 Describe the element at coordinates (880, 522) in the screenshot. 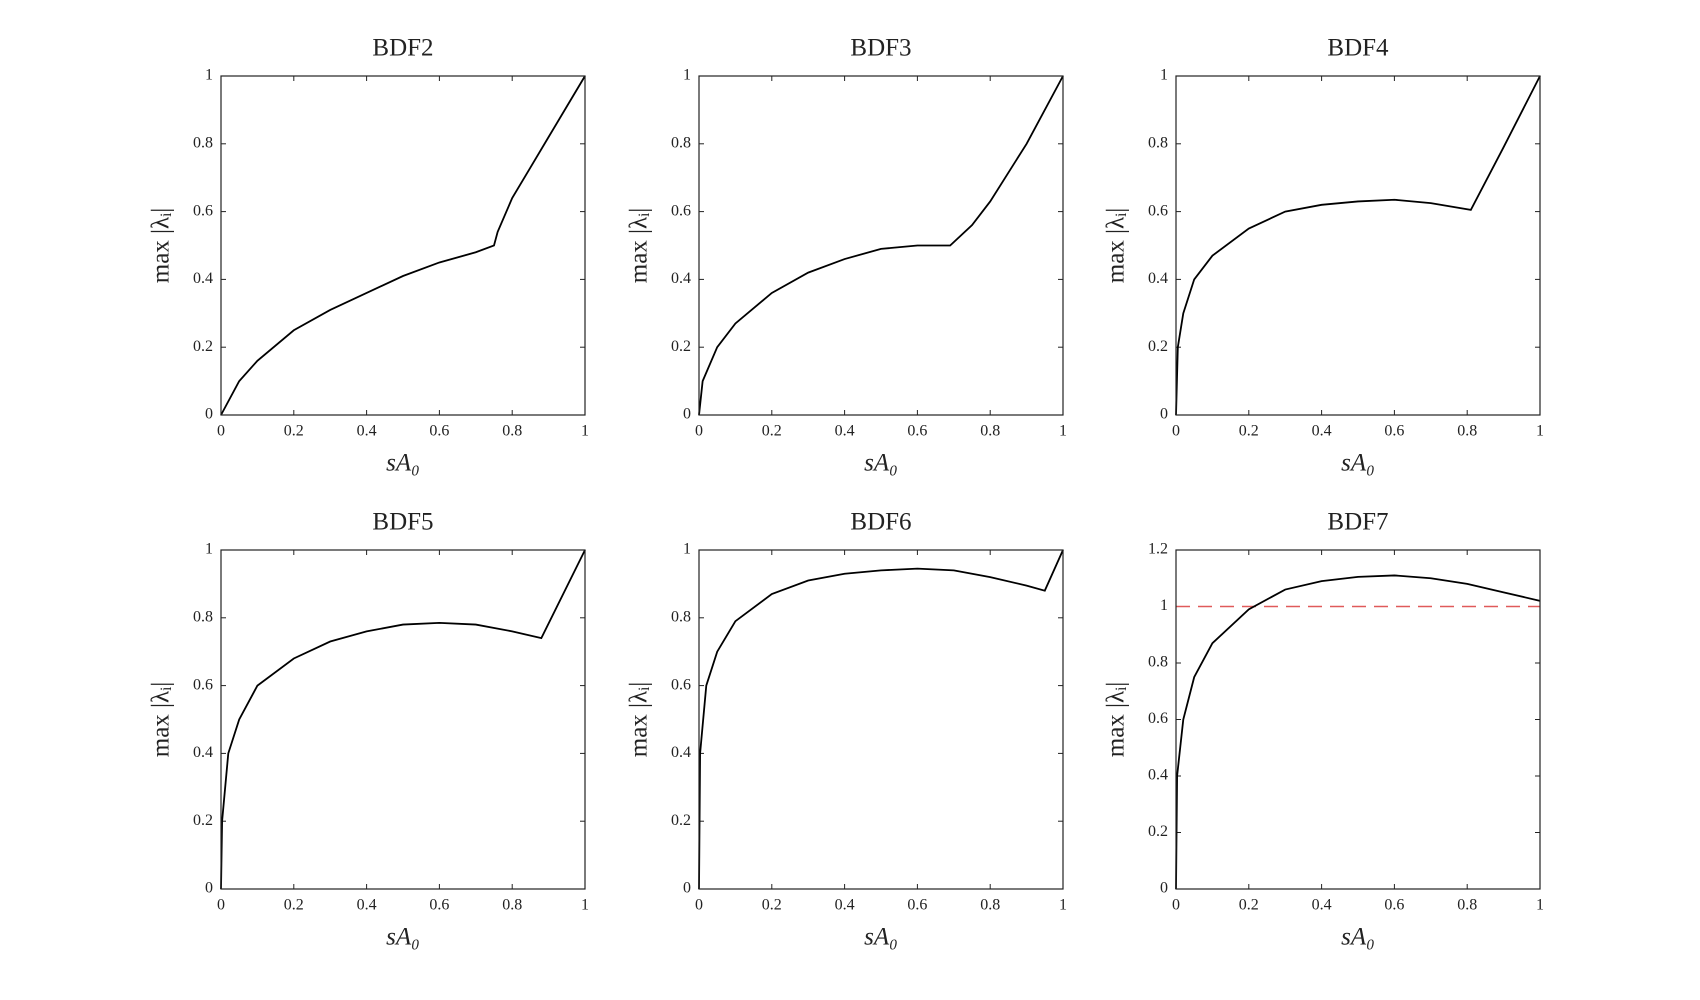

I see `chart-title: BDF6` at that location.